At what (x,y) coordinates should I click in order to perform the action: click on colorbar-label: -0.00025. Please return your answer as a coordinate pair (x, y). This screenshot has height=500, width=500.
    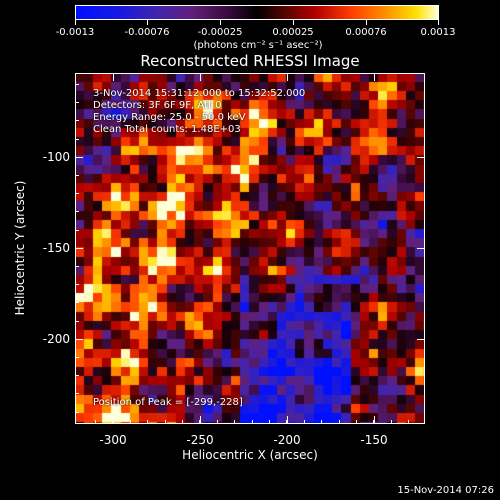
    Looking at the image, I should click on (220, 32).